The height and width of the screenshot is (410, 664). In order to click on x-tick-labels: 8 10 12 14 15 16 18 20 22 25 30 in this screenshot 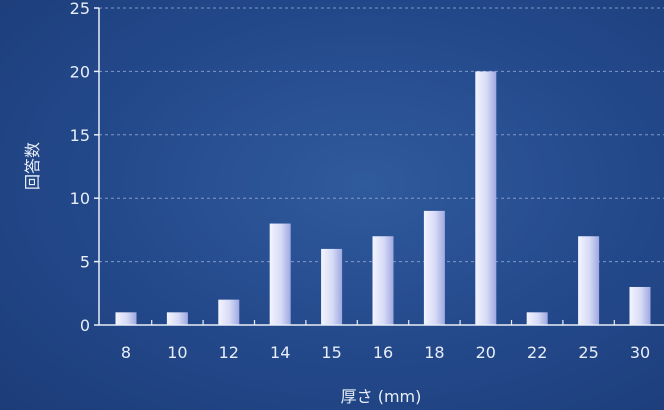, I will do `click(385, 352)`.